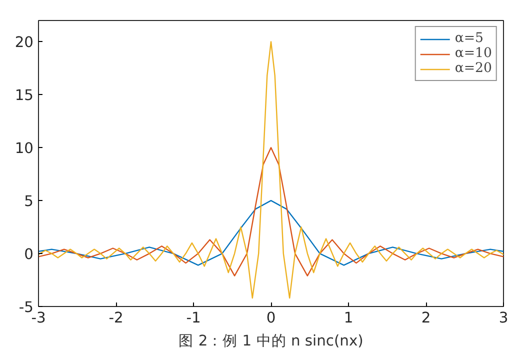  What do you see at coordinates (349, 318) in the screenshot?
I see `x-tick-label: 1` at bounding box center [349, 318].